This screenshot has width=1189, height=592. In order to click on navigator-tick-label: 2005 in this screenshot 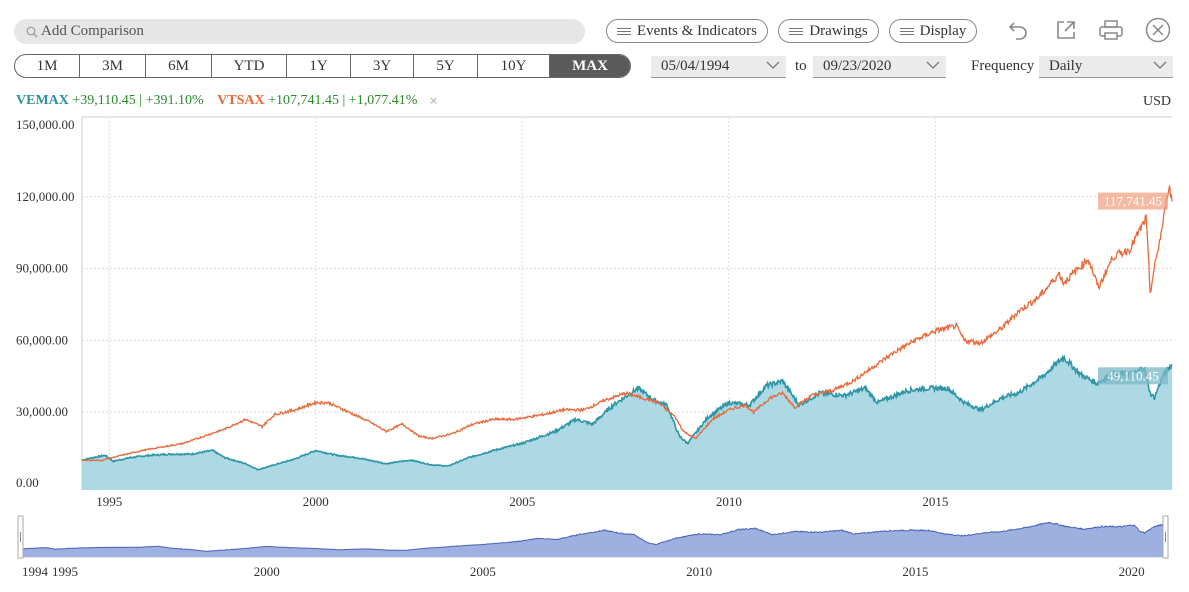, I will do `click(483, 571)`.